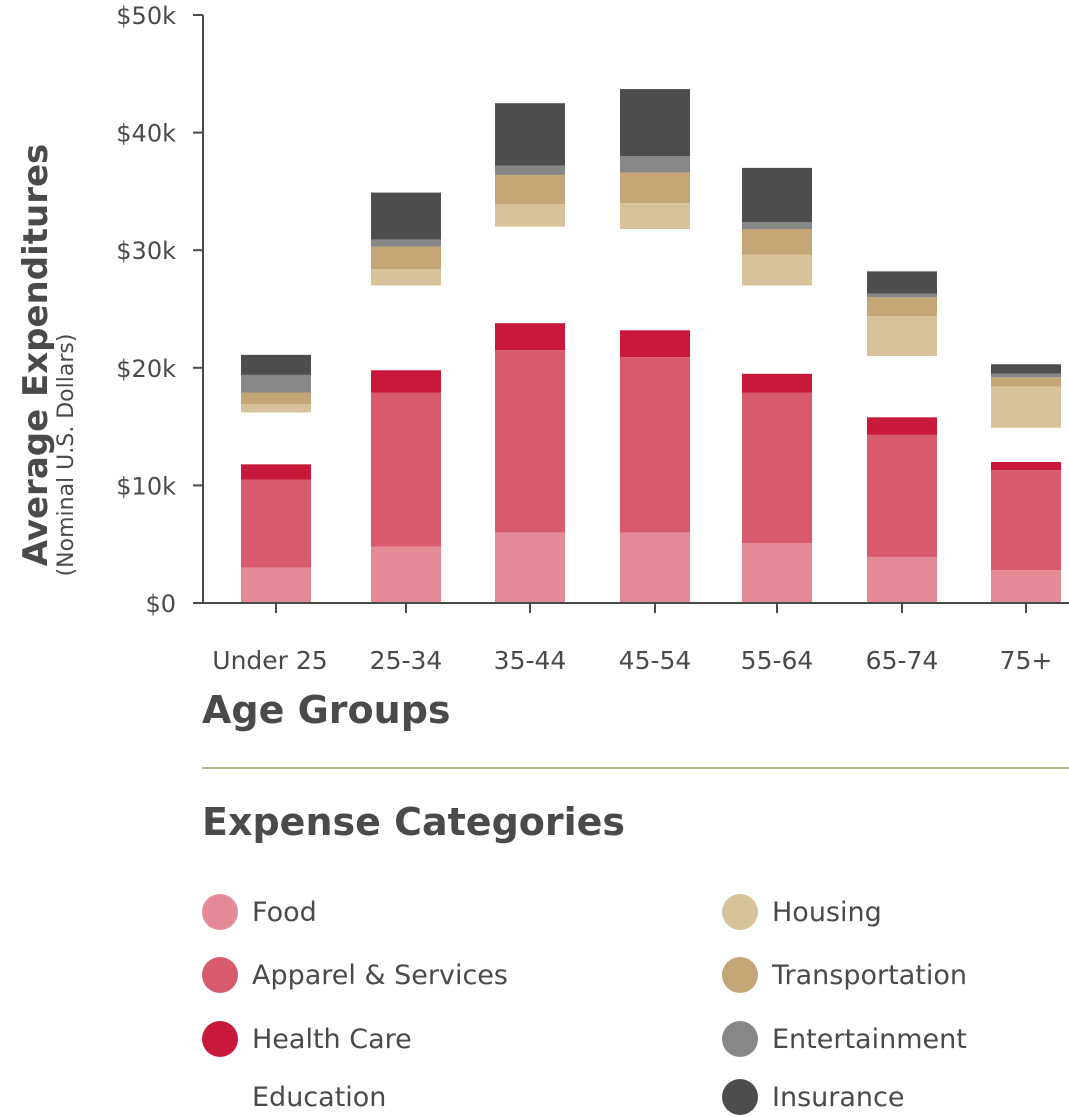  I want to click on y-tick-label: $10k, so click(146, 486).